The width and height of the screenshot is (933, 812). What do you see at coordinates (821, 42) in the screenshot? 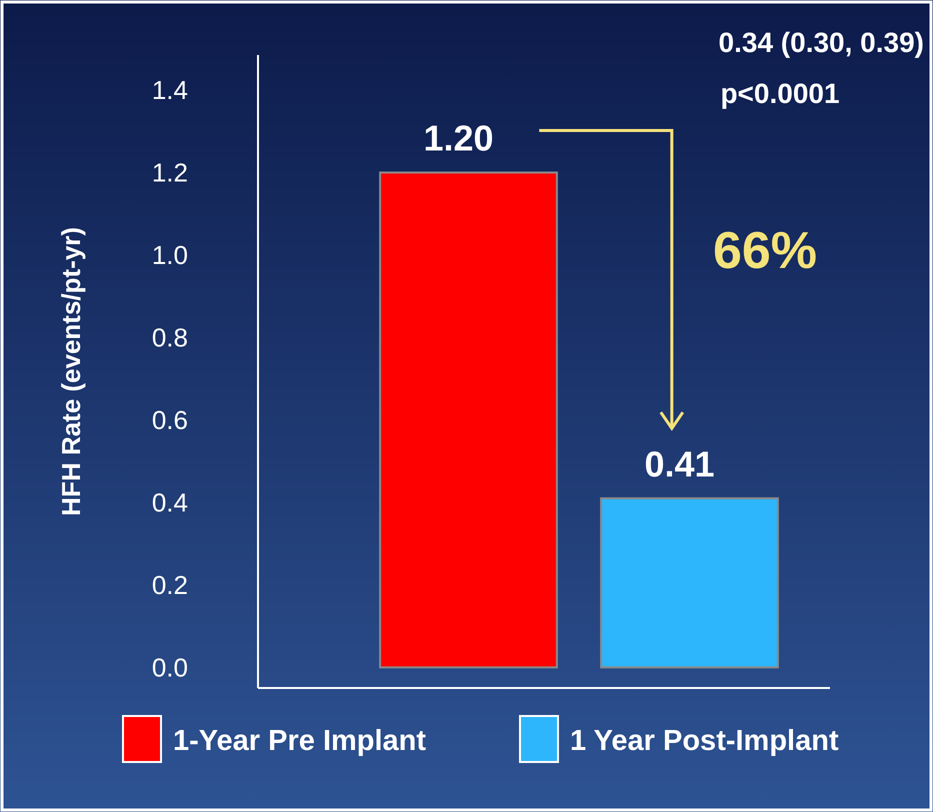
I see `annotation: 0.34 (0.30, 0.39)` at bounding box center [821, 42].